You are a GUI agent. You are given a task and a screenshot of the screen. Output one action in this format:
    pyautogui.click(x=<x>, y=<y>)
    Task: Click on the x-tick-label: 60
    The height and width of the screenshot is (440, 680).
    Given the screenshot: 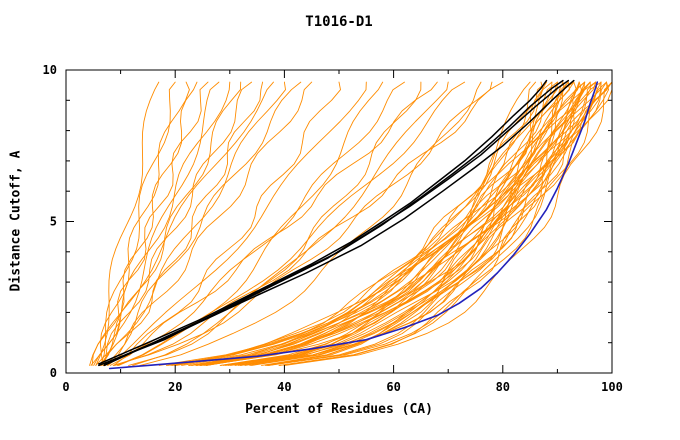 What is the action you would take?
    pyautogui.click(x=393, y=387)
    